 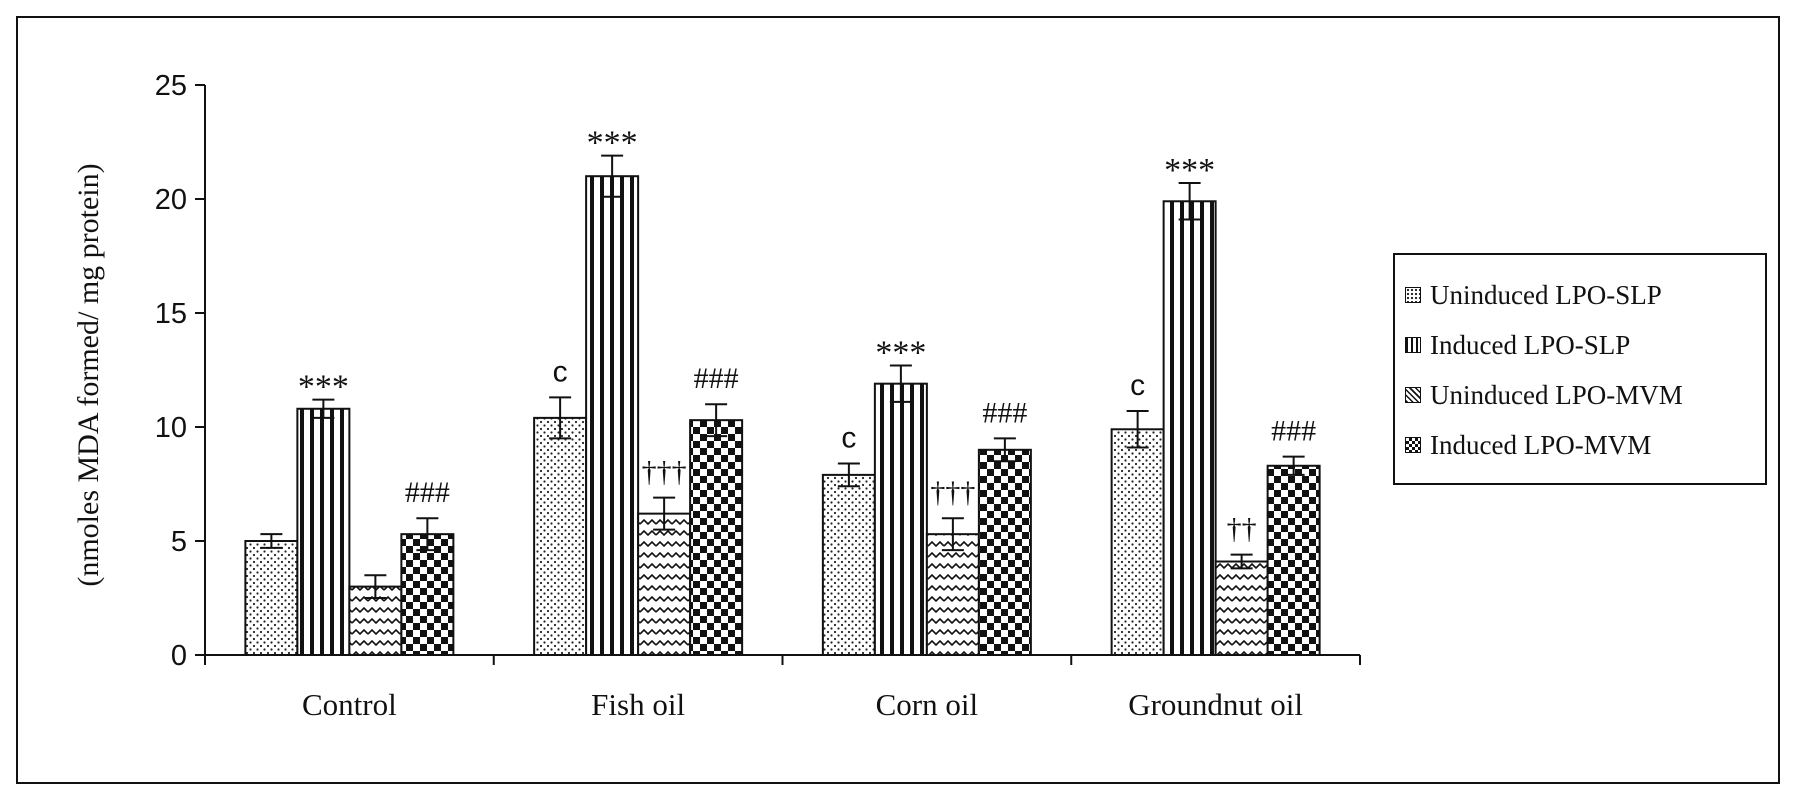 I want to click on y-tick-label: 5, so click(x=179, y=542).